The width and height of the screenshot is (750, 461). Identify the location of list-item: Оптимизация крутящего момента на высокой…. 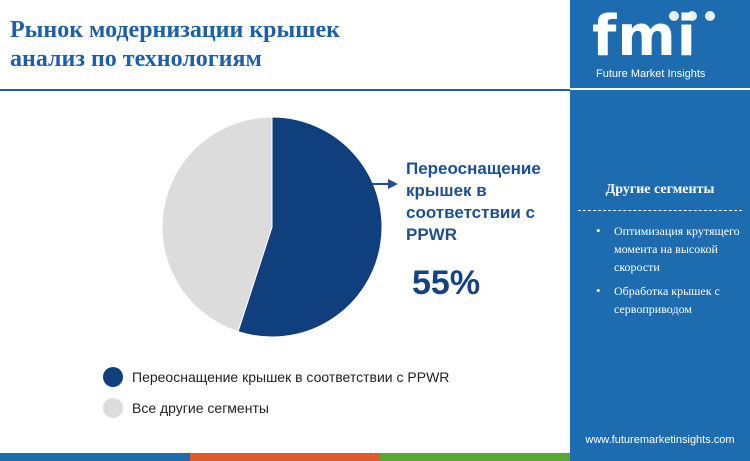
(669, 249).